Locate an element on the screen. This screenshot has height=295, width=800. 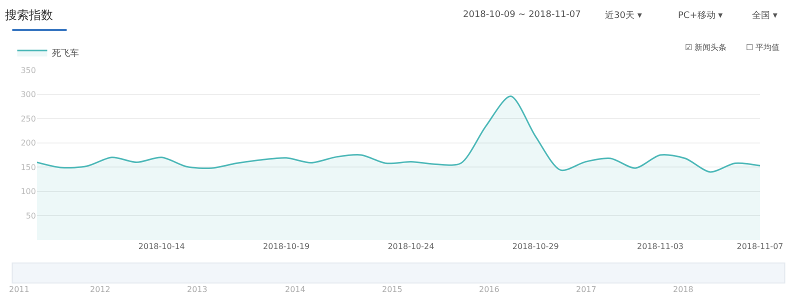
text: 2013 is located at coordinates (197, 289).